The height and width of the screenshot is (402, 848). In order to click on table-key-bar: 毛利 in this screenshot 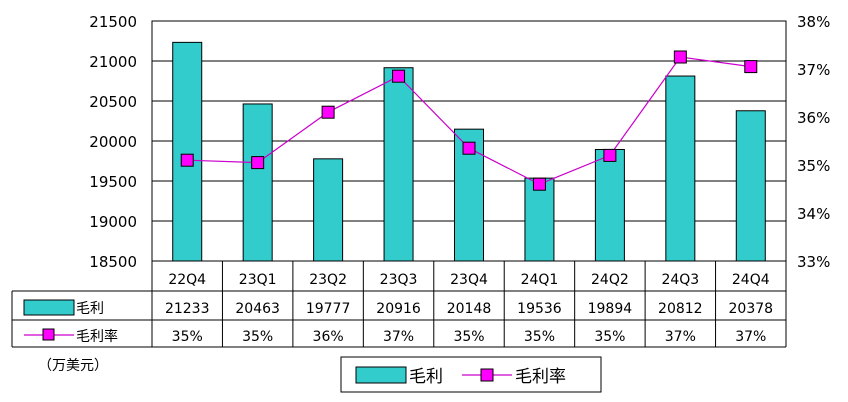, I will do `click(63, 308)`.